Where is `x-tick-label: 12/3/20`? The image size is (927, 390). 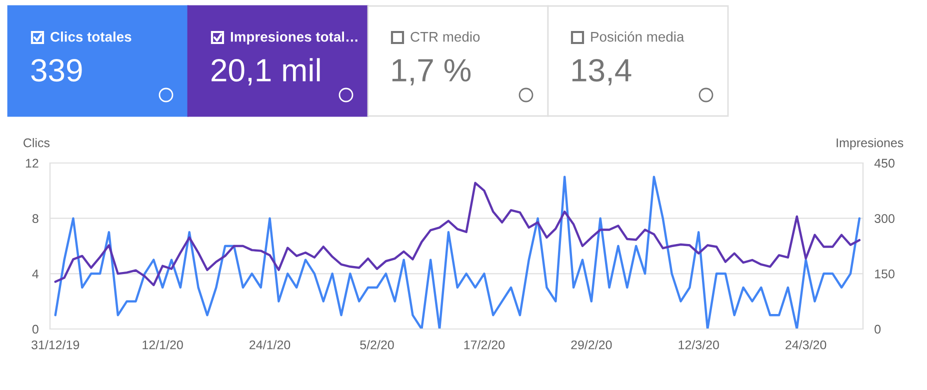 x-tick-label: 12/3/20 is located at coordinates (698, 345).